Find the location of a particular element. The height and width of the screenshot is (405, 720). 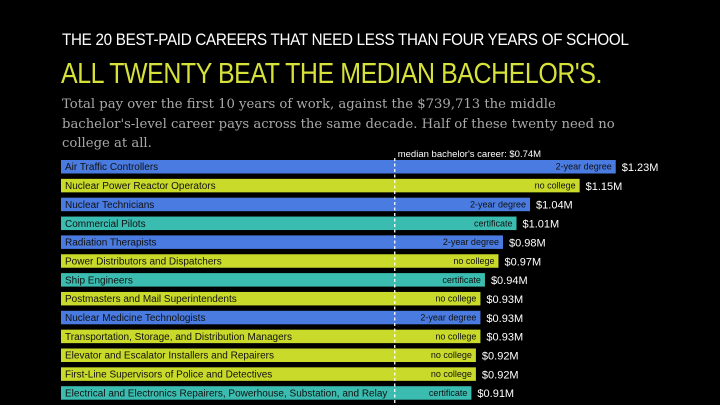

bar-value-label: $0.94M is located at coordinates (509, 281).